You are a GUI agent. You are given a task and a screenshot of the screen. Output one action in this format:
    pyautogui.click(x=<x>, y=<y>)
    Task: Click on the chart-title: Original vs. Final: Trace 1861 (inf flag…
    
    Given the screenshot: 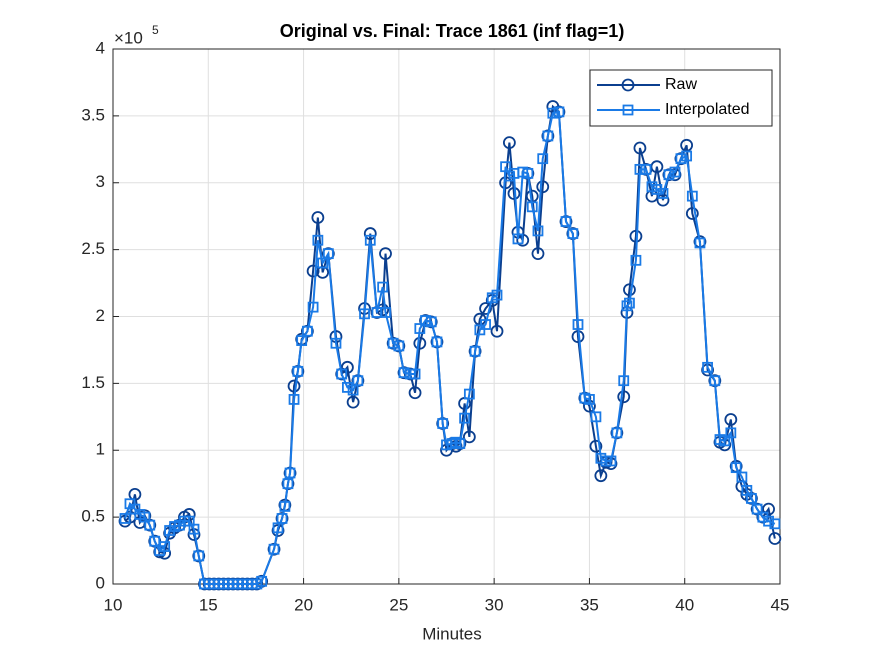 What is the action you would take?
    pyautogui.click(x=452, y=31)
    